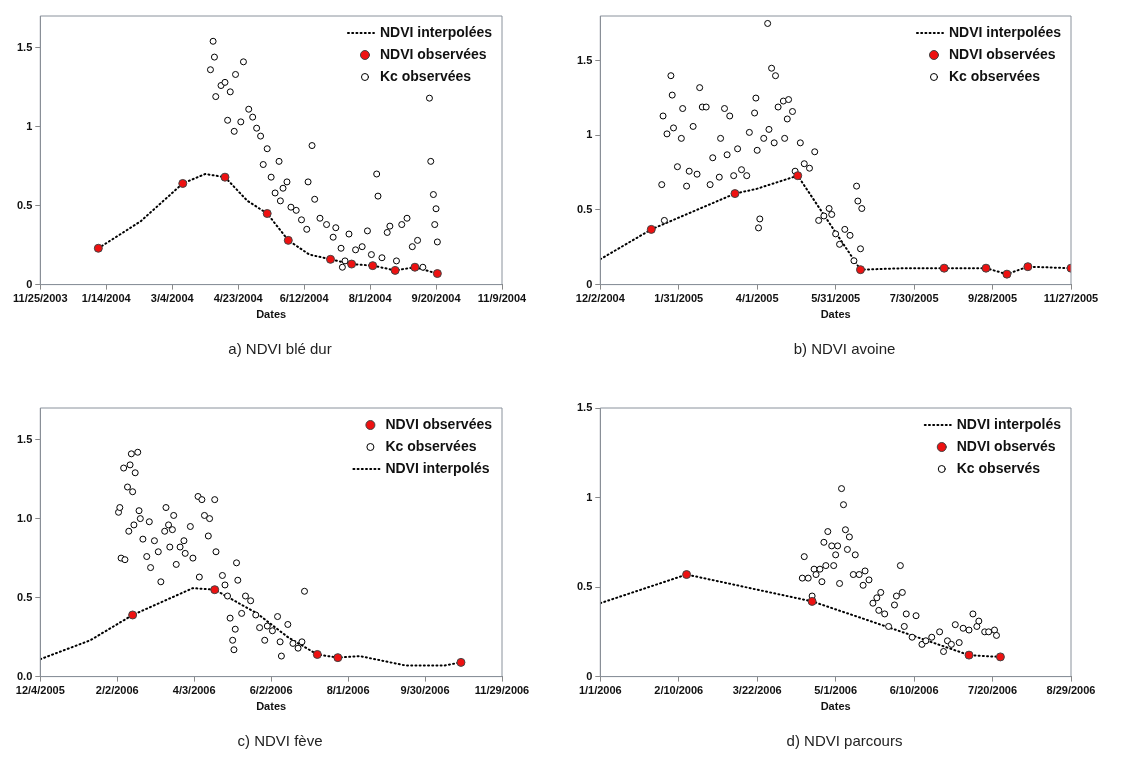 The height and width of the screenshot is (783, 1129). What do you see at coordinates (844, 348) in the screenshot?
I see `text: b) NDVI avoine` at bounding box center [844, 348].